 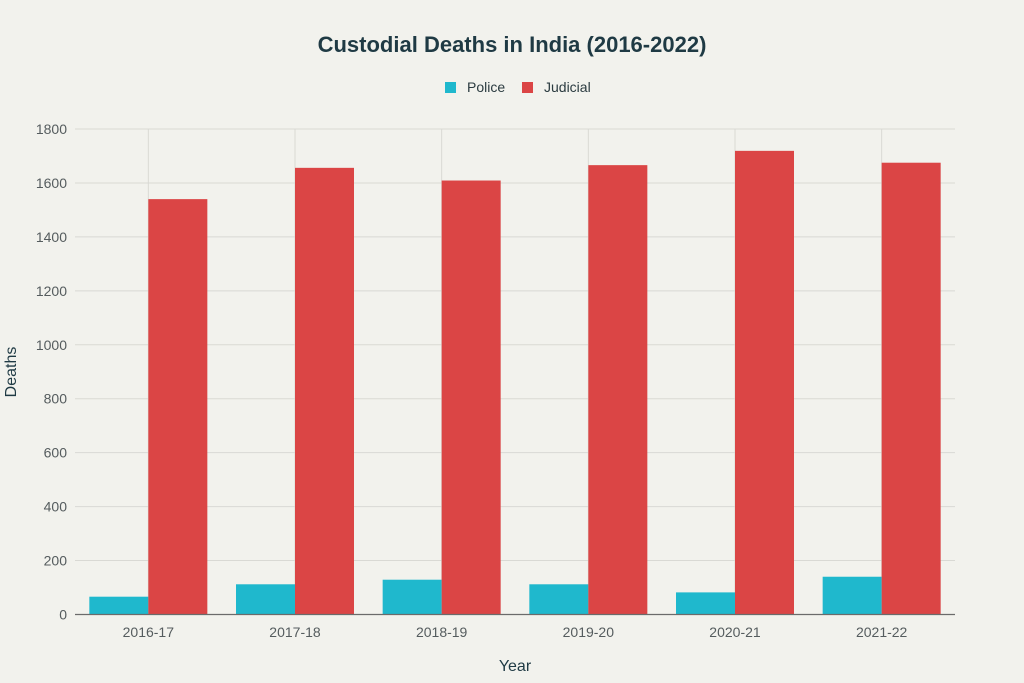 What do you see at coordinates (63, 615) in the screenshot?
I see `y-tick-label: 0` at bounding box center [63, 615].